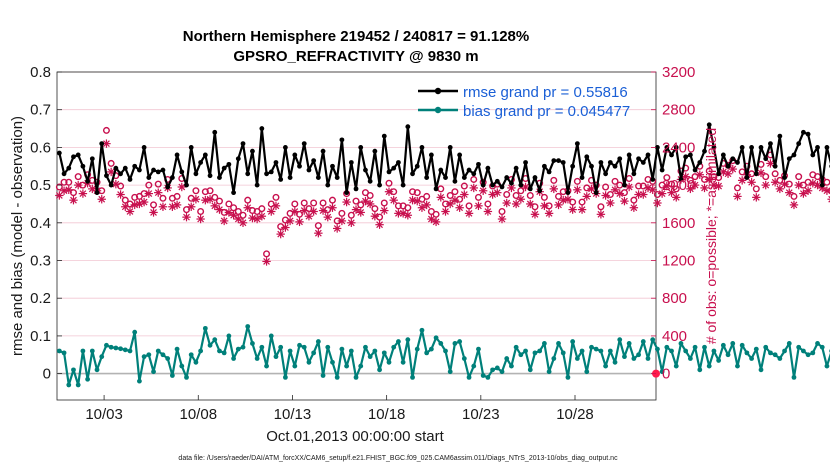 The height and width of the screenshot is (470, 830). What do you see at coordinates (575, 414) in the screenshot?
I see `x-tick-label: 10/28` at bounding box center [575, 414].